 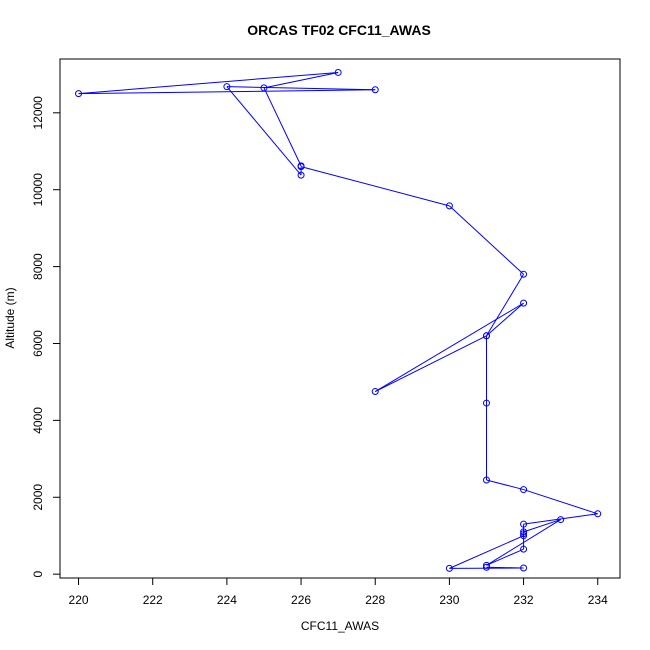 I want to click on x-tick-label: 226, so click(x=301, y=600).